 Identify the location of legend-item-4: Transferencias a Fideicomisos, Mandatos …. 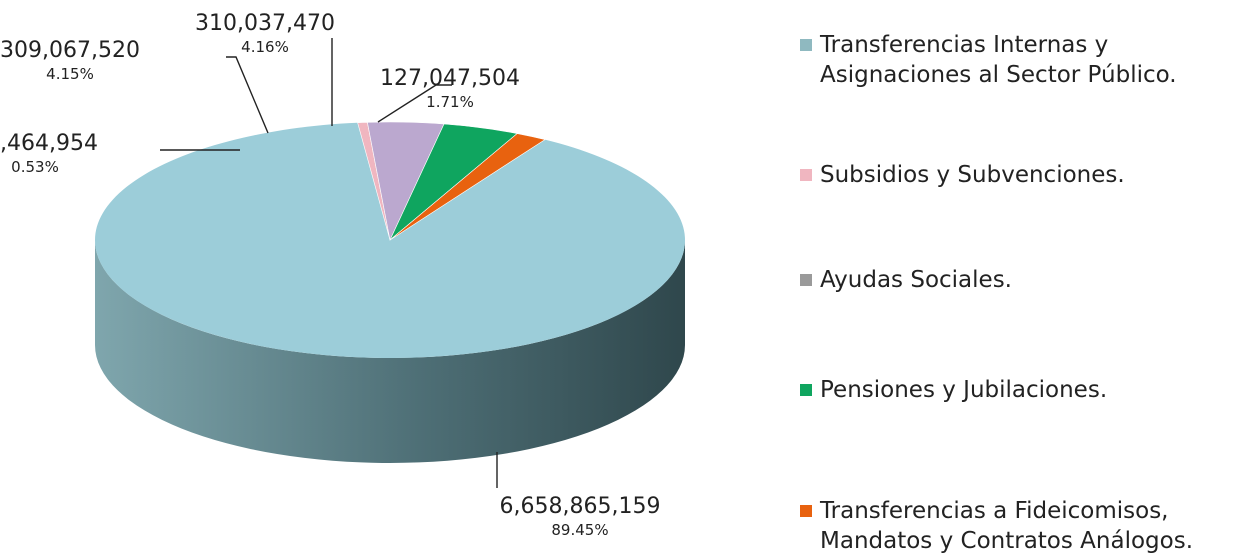
(996, 526).